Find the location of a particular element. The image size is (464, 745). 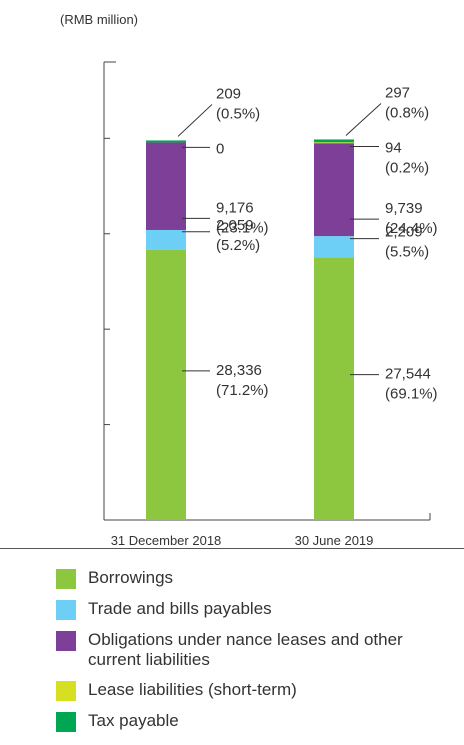

unit-label: (RMB million) is located at coordinates (99, 19).